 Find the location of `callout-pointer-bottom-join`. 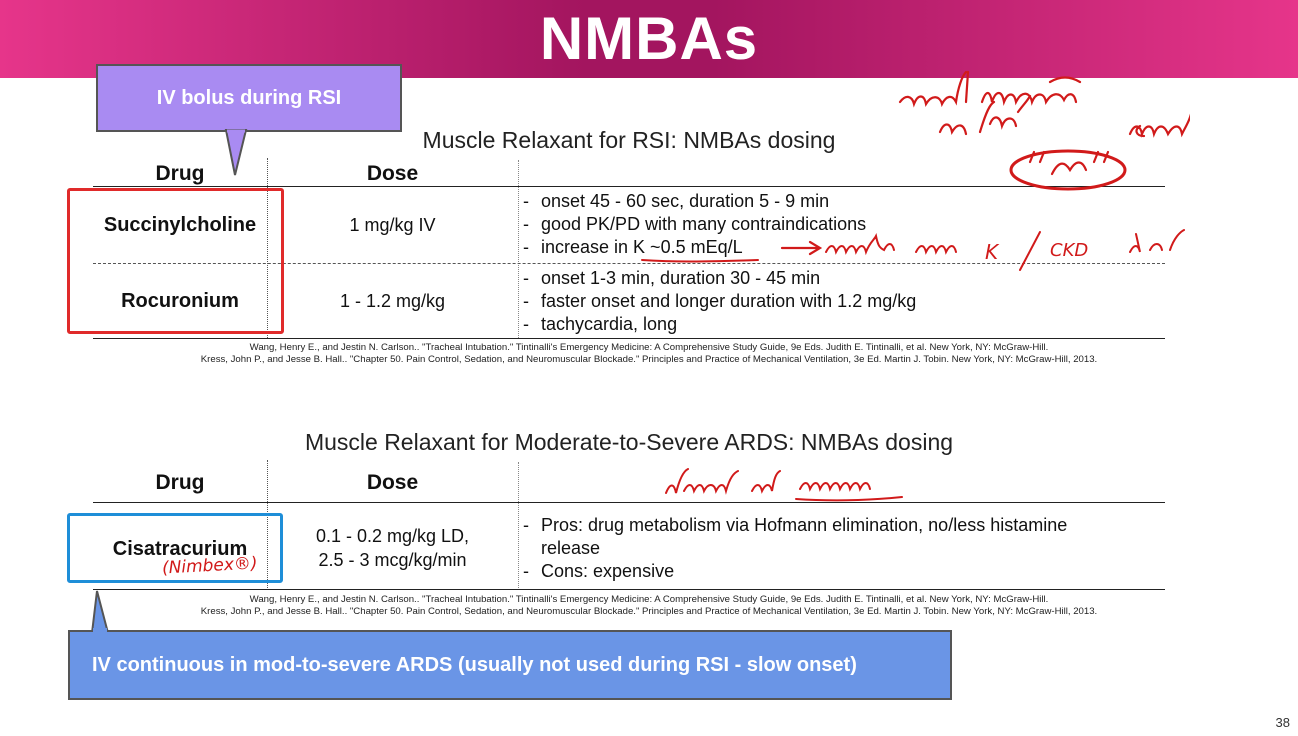

callout-pointer-bottom-join is located at coordinates (100, 631).